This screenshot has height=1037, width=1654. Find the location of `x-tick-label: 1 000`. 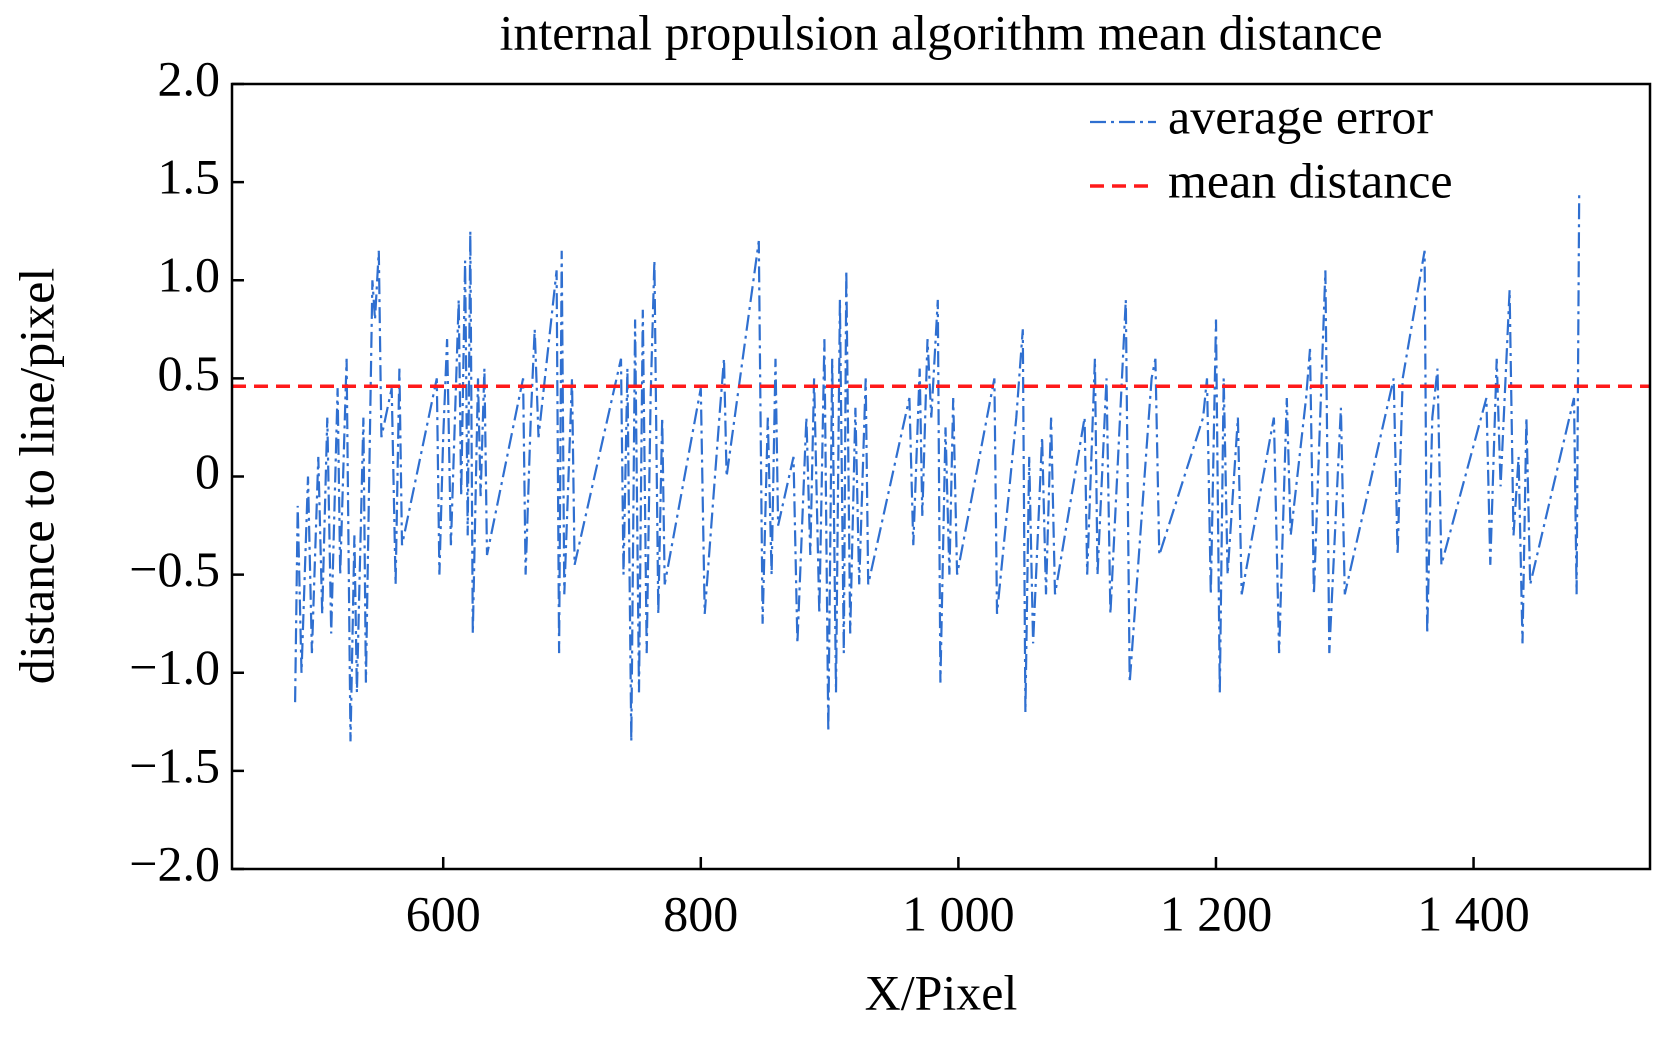

x-tick-label: 1 000 is located at coordinates (958, 913).